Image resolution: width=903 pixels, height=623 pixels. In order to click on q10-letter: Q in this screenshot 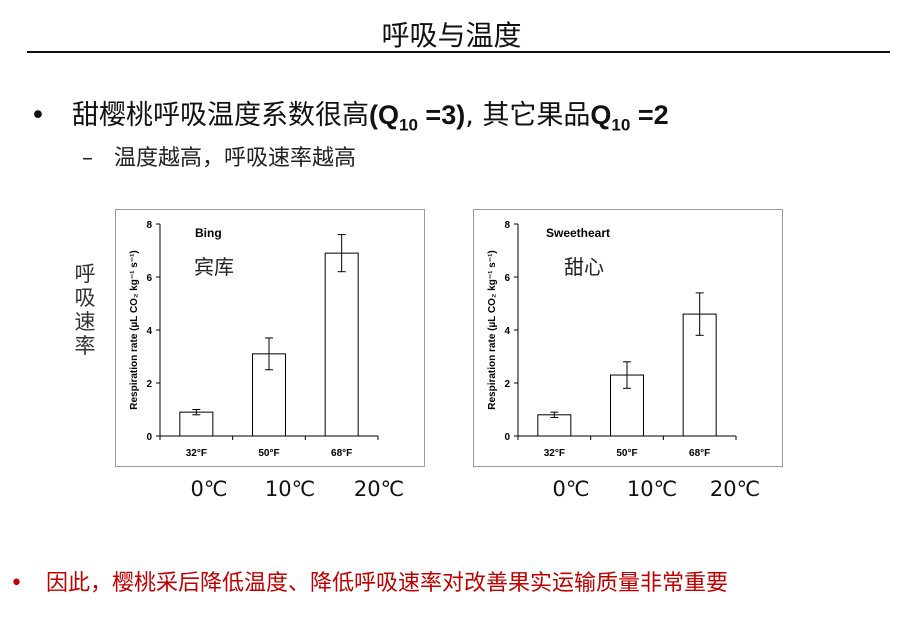, I will do `click(601, 115)`.